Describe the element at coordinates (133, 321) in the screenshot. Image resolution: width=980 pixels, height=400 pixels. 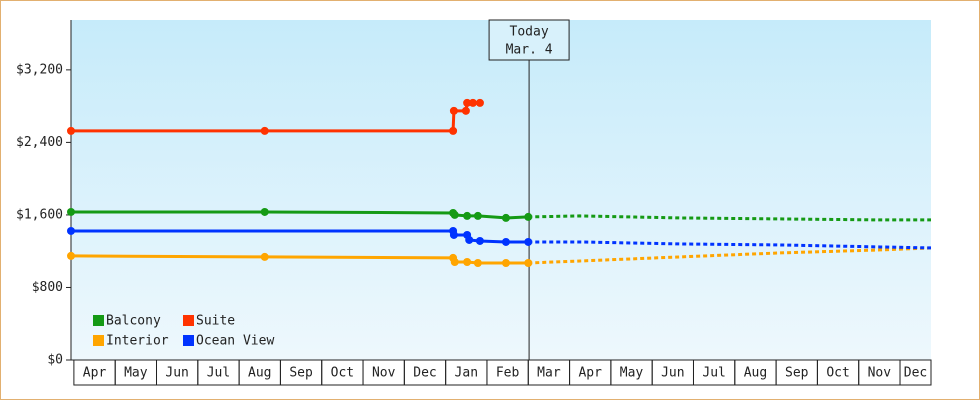
I see `legend-label: Balcony` at that location.